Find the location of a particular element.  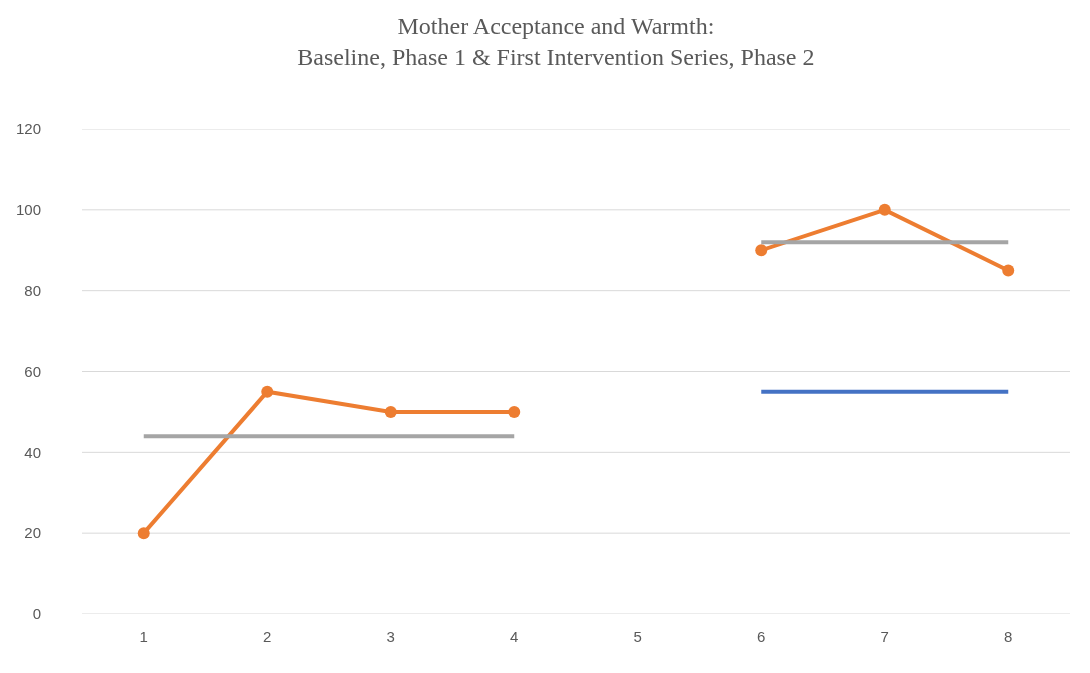

x-tick-label: 2 is located at coordinates (267, 636).